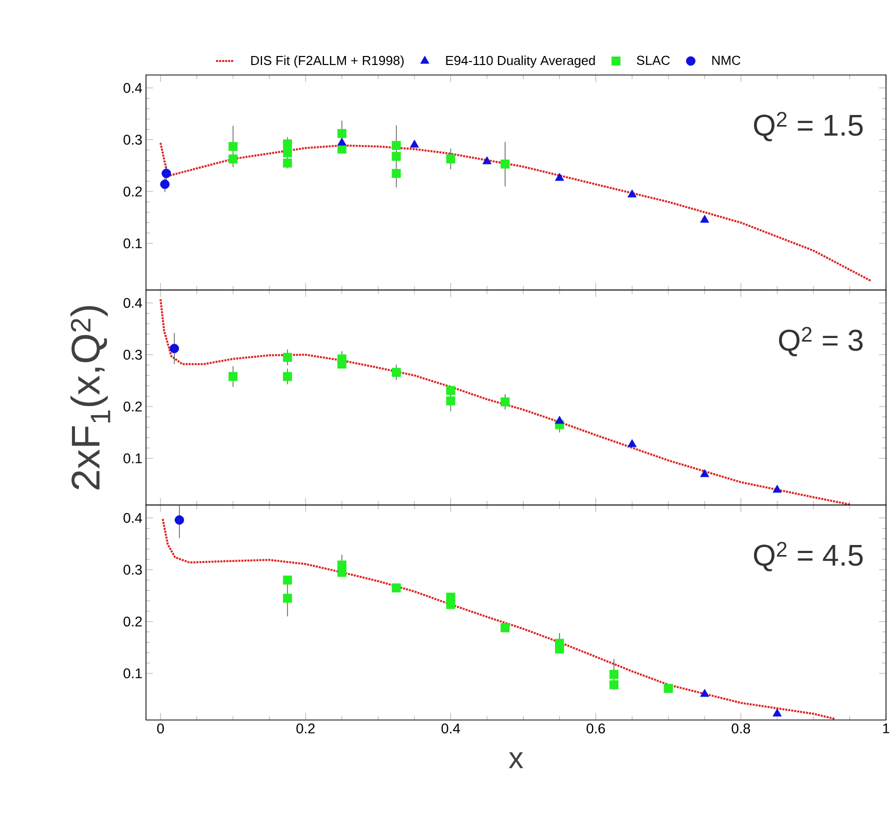 The height and width of the screenshot is (821, 896). What do you see at coordinates (160, 729) in the screenshot?
I see `x-tick-label: 0` at bounding box center [160, 729].